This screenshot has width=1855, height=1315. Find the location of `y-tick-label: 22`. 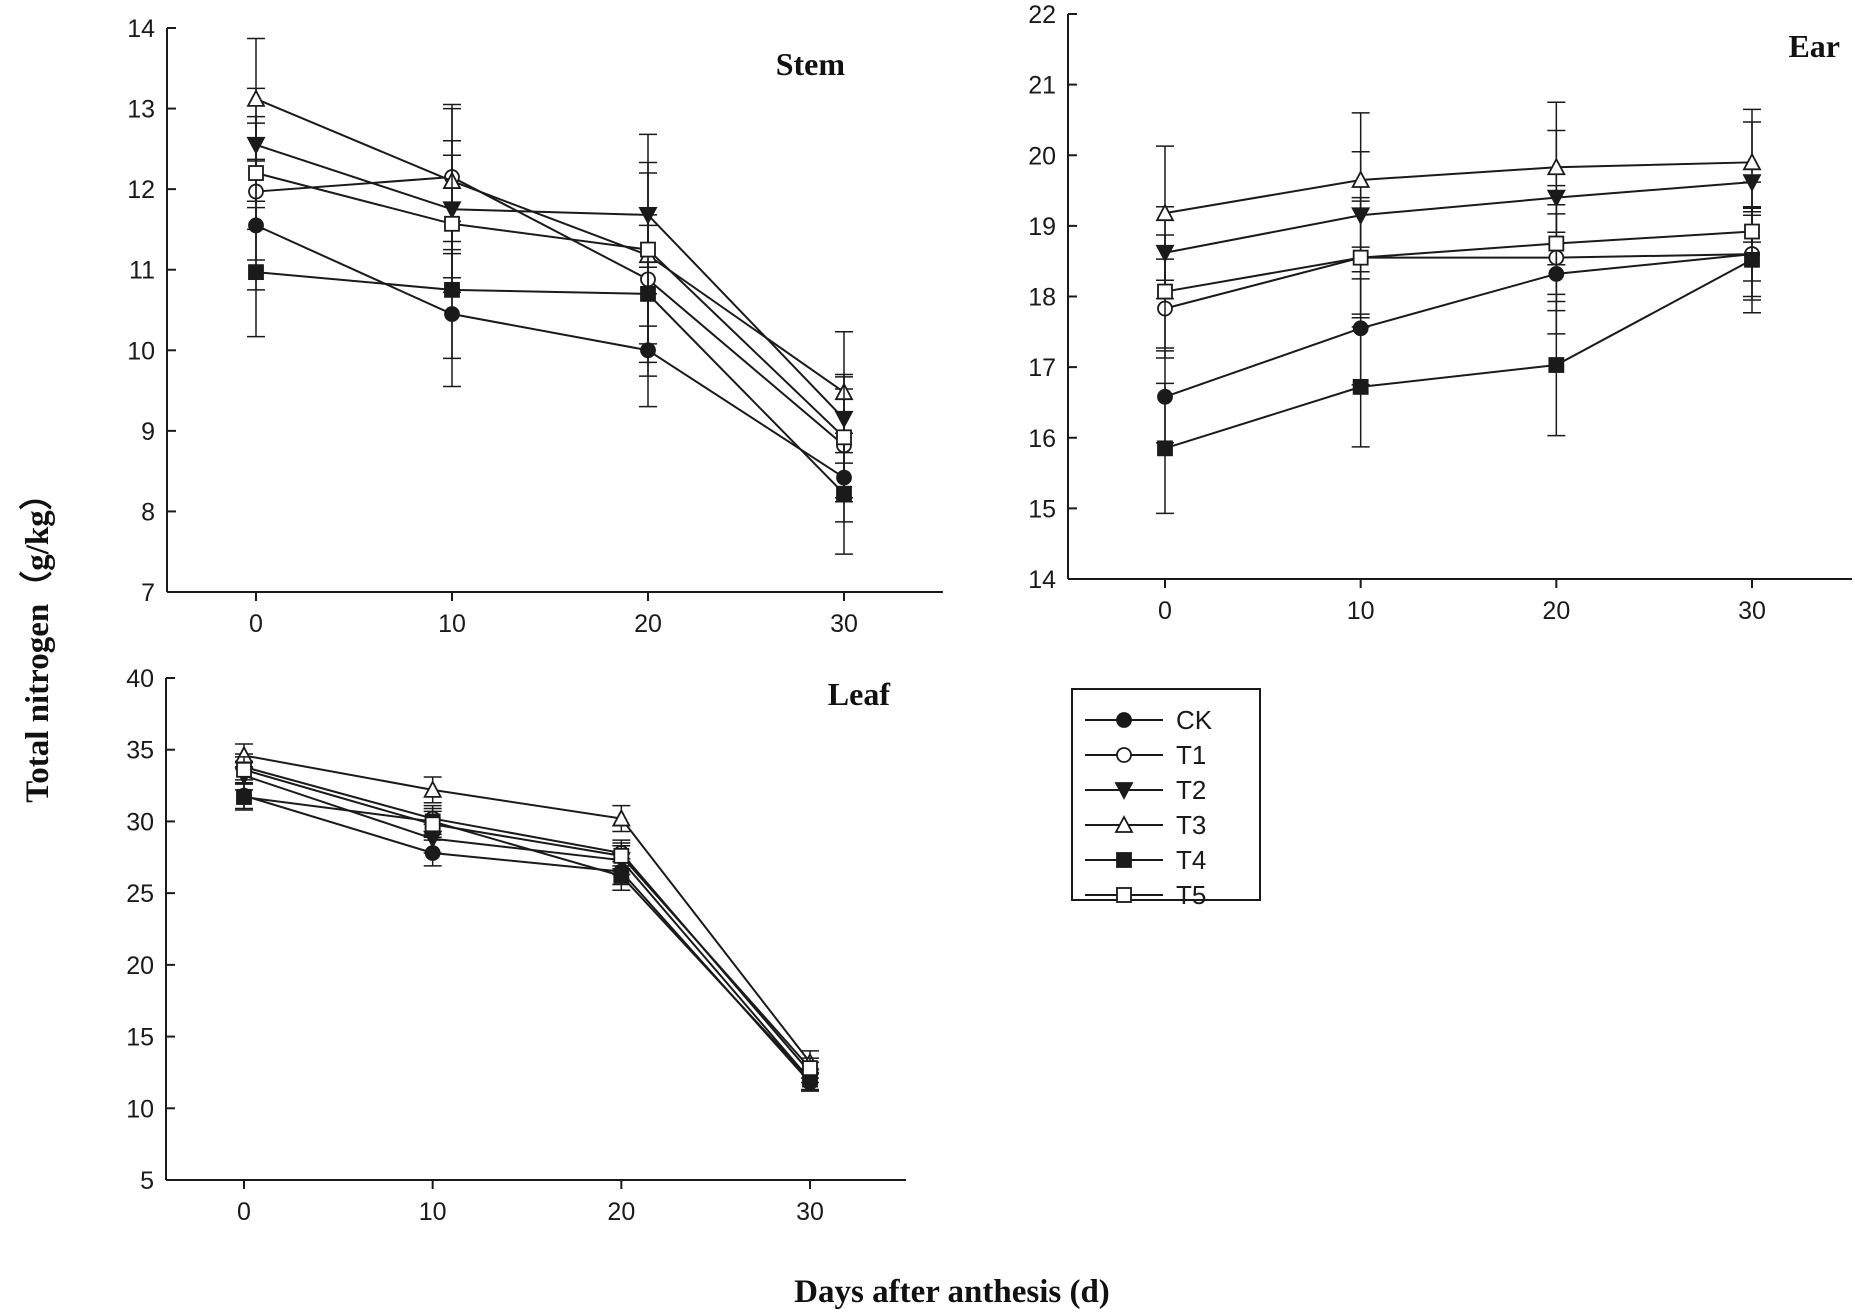

y-tick-label: 22 is located at coordinates (1042, 15).